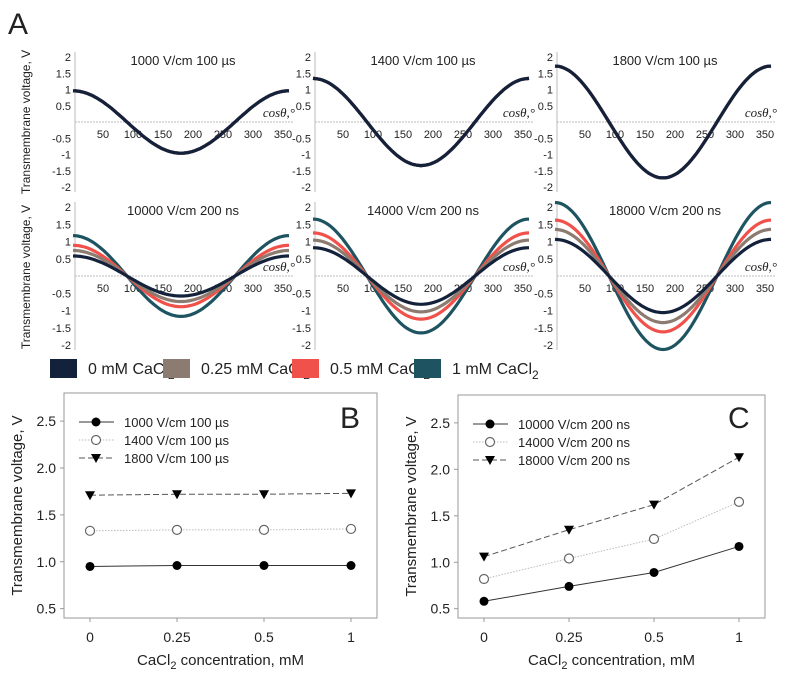  I want to click on curve-1mM, so click(181, 276).